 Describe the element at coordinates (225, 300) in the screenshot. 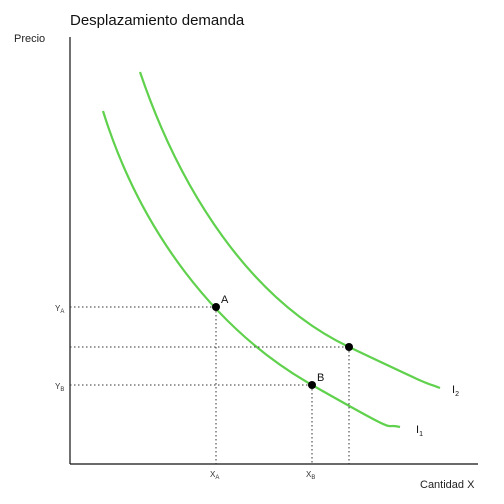

I see `point-a-label: A` at that location.